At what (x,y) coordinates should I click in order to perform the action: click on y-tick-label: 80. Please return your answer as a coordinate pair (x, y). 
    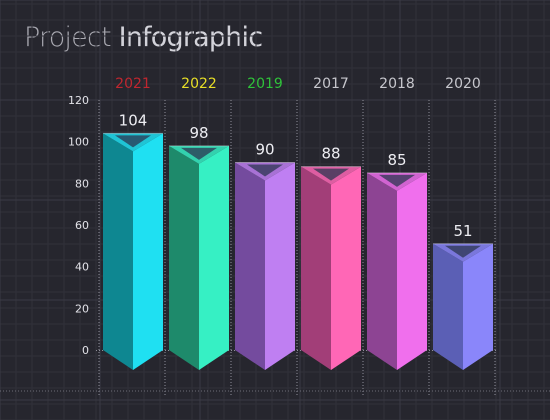
    Looking at the image, I should click on (82, 183).